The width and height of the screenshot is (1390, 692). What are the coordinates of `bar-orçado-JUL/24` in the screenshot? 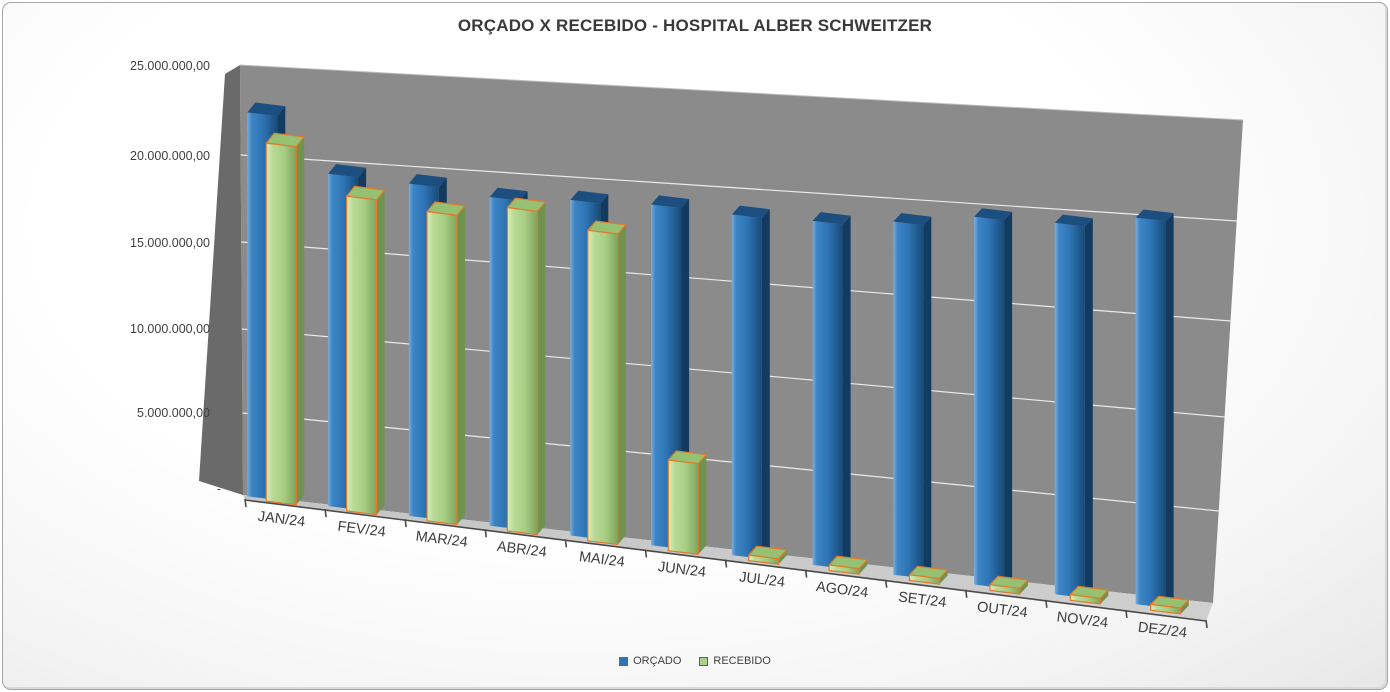 It's located at (750, 382).